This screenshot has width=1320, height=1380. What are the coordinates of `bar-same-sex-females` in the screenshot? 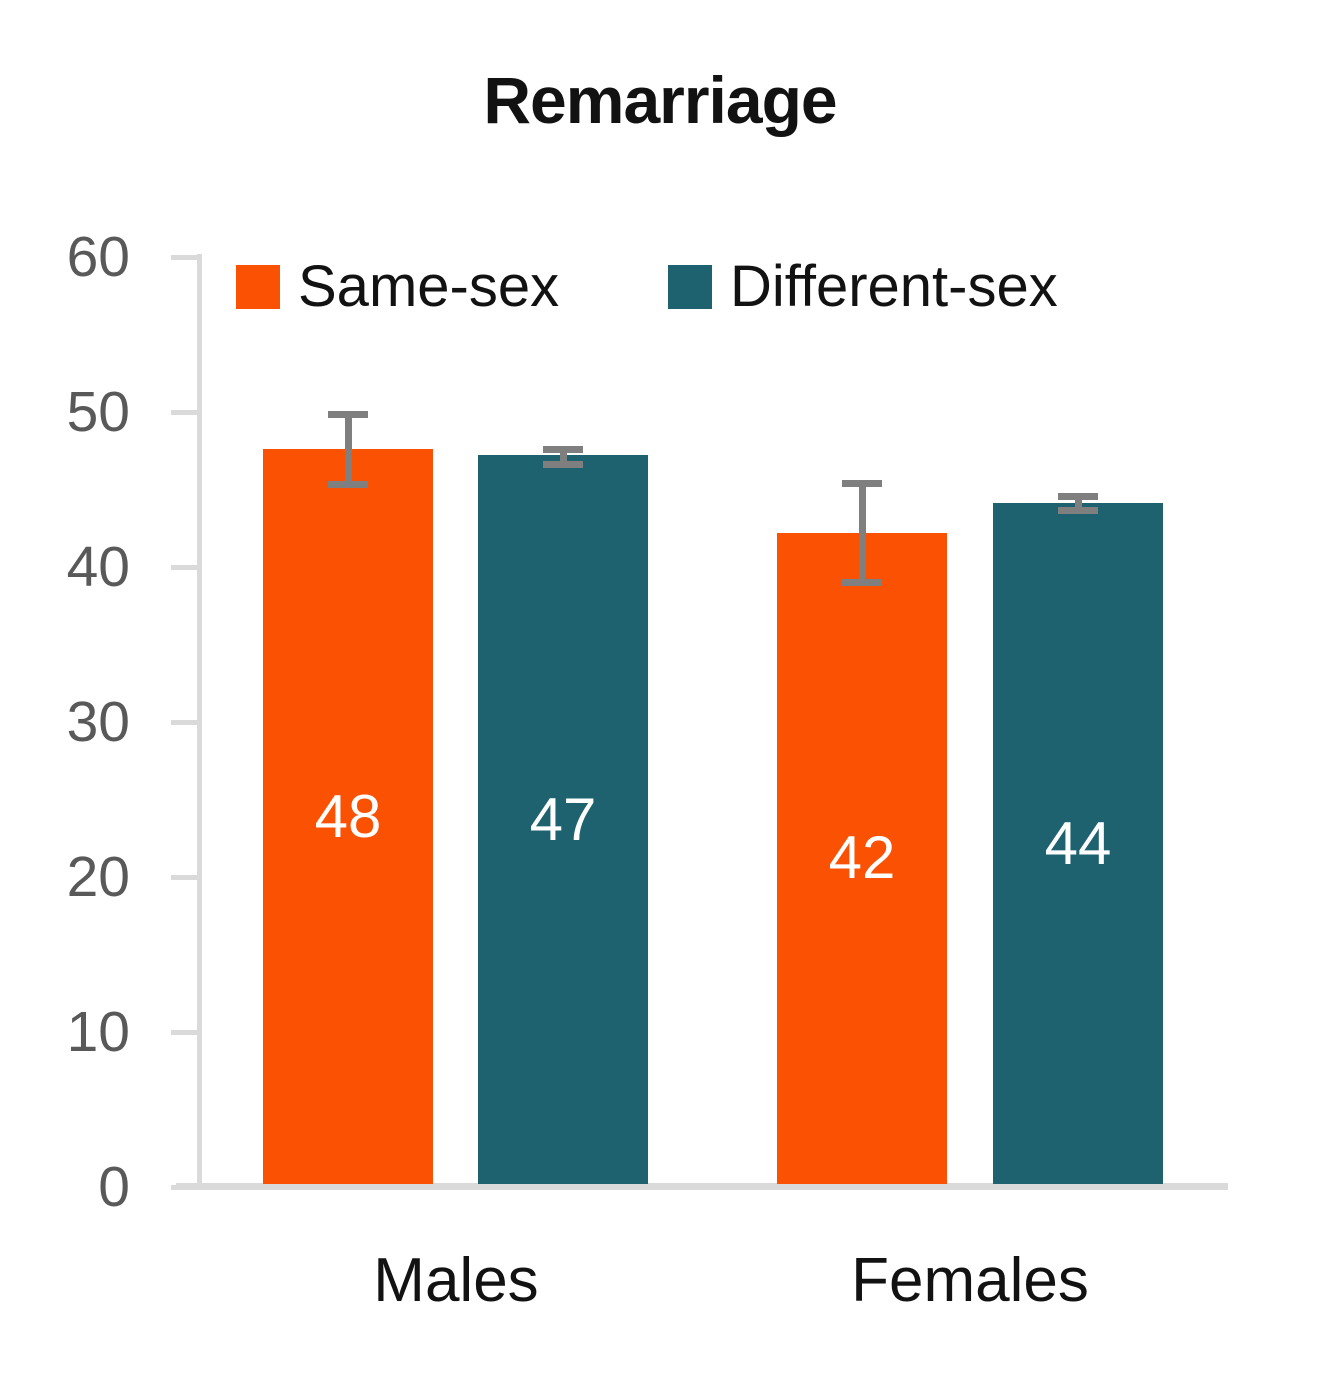 It's located at (862, 858).